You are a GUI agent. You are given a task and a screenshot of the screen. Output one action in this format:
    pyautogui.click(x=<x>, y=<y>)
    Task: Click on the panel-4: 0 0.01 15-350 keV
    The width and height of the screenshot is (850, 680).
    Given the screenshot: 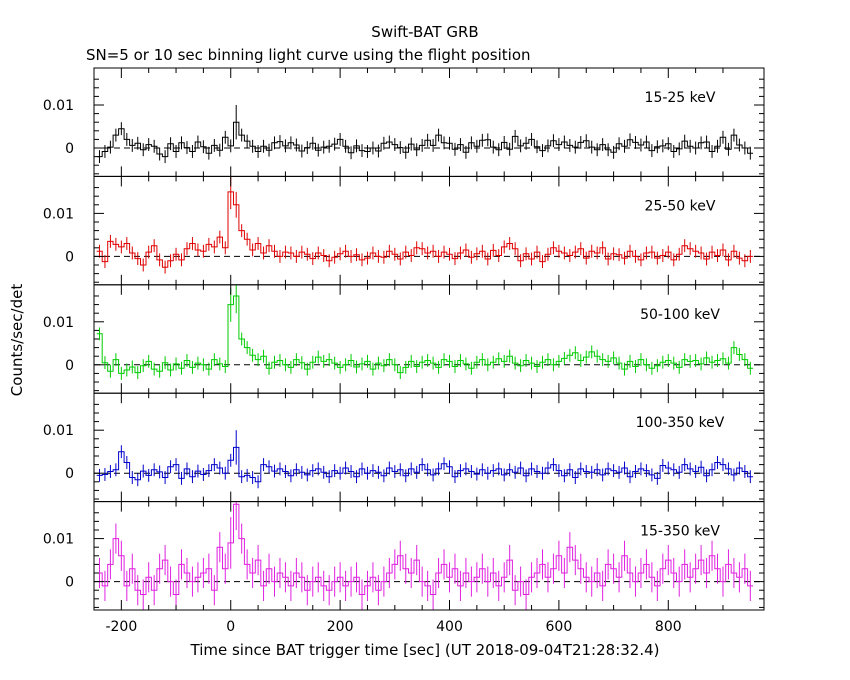 What is the action you would take?
    pyautogui.click(x=404, y=556)
    